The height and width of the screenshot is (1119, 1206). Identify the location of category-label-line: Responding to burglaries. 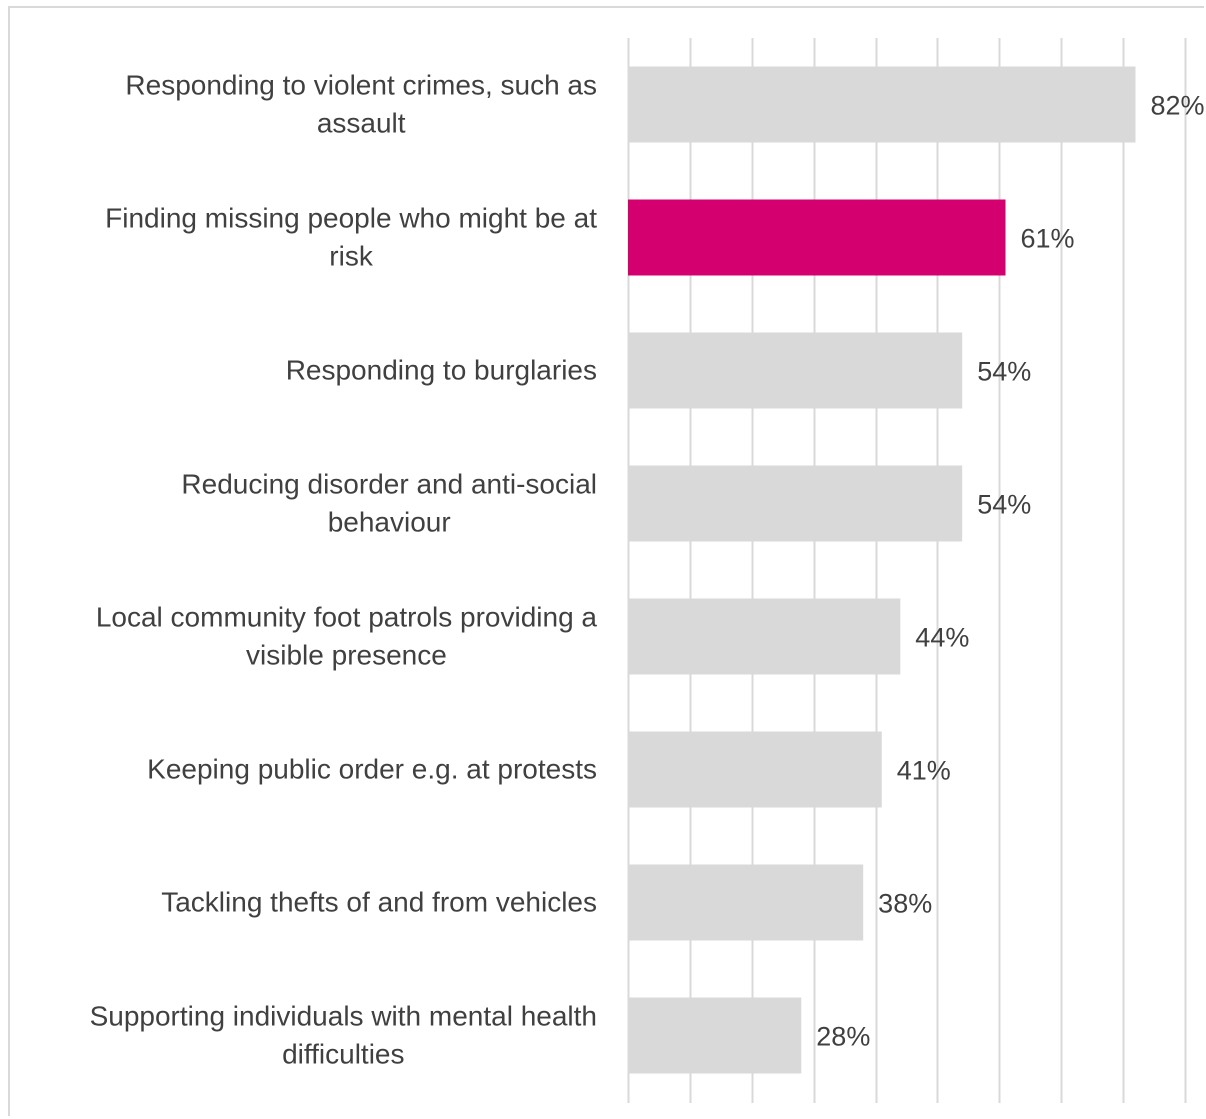
(441, 370).